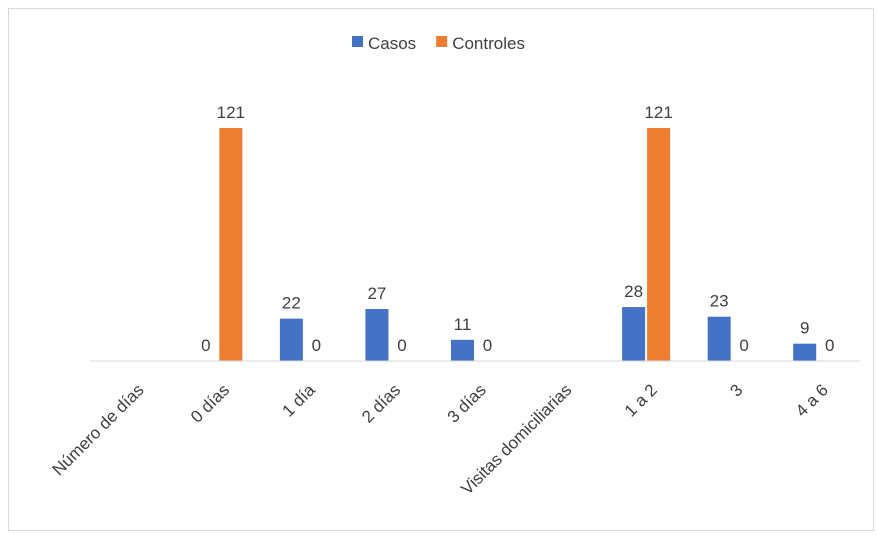  I want to click on data-label-controles-8: 0, so click(829, 345).